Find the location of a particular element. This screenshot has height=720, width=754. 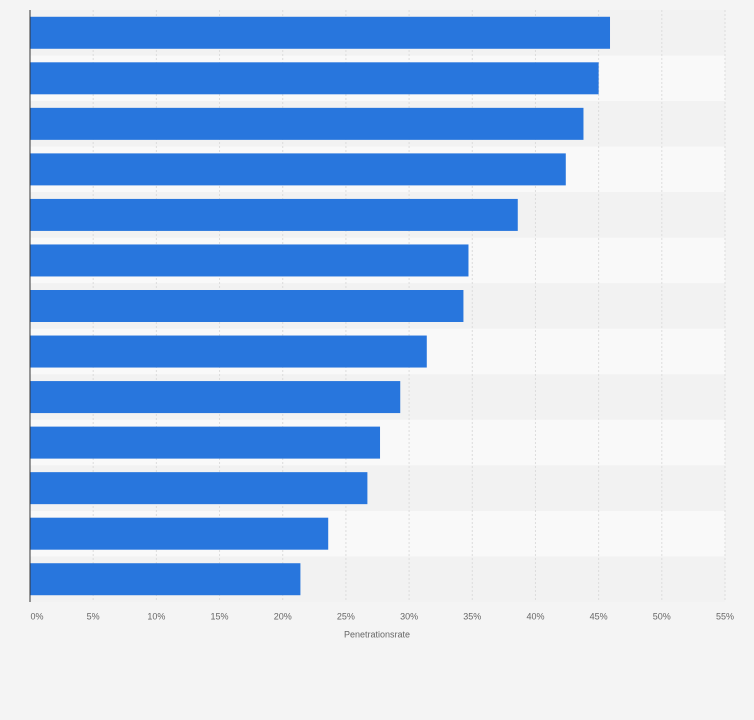

x-tick-label: 0% is located at coordinates (36, 616).